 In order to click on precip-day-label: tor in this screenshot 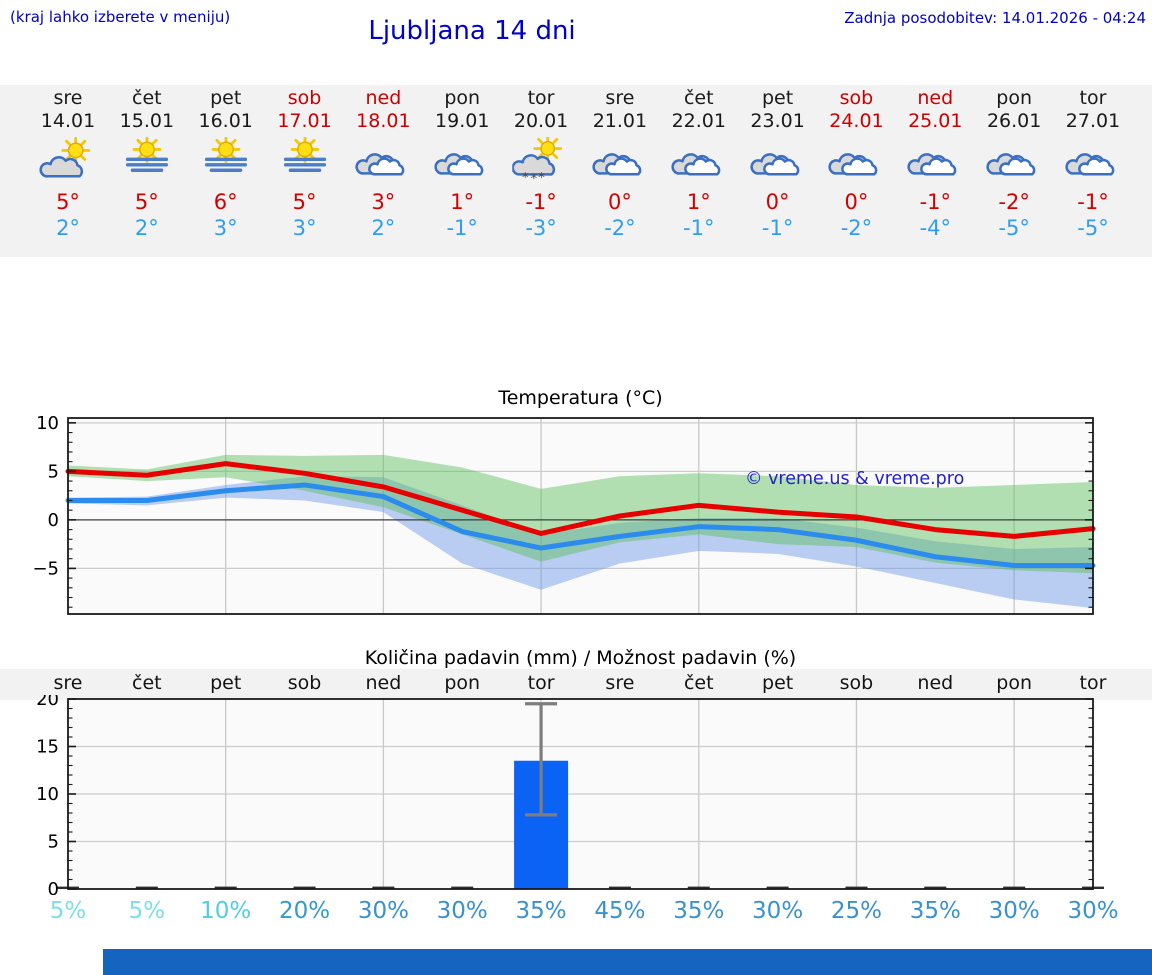, I will do `click(1093, 683)`.